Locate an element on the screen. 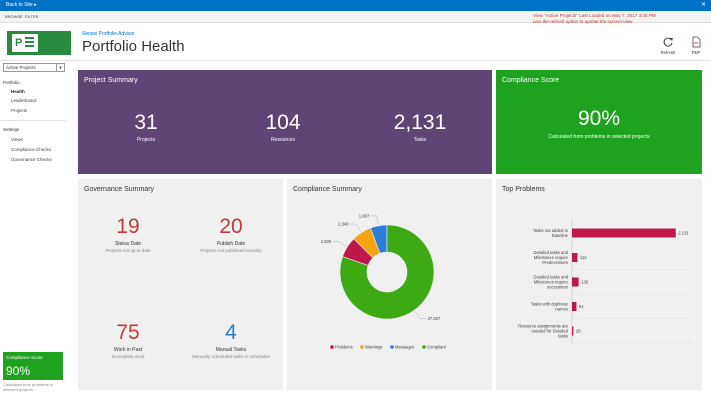  legend-label-messages: Messages is located at coordinates (404, 347).